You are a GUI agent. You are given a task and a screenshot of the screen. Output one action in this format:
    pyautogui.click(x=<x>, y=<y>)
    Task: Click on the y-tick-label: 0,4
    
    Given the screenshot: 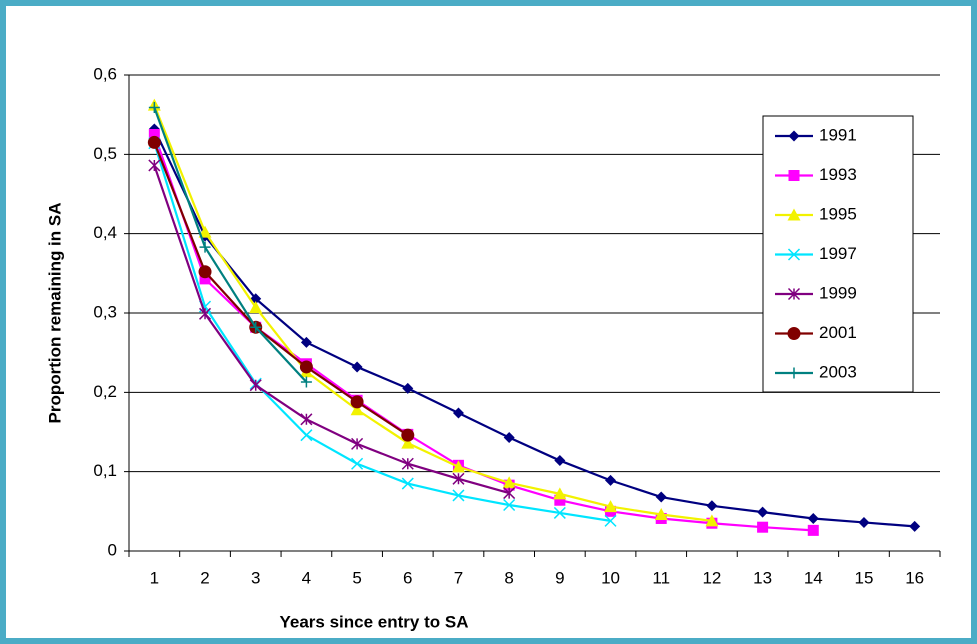 What is the action you would take?
    pyautogui.click(x=105, y=232)
    